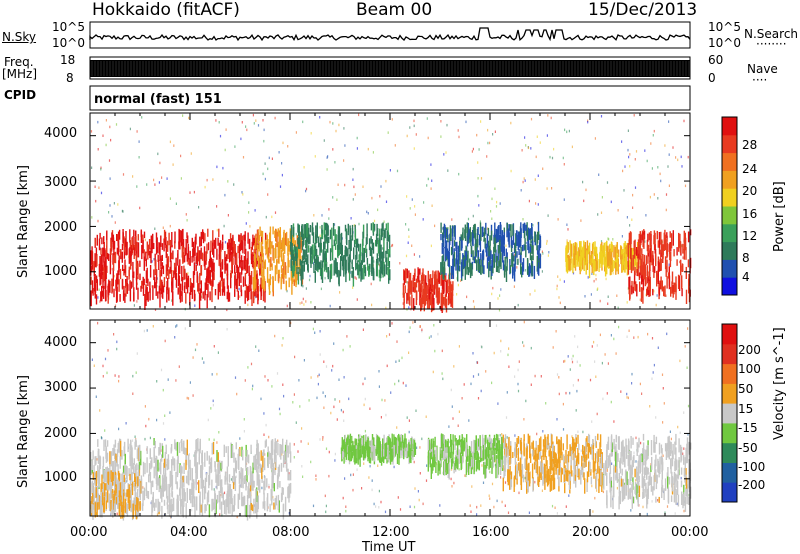  What do you see at coordinates (729, 126) in the screenshot?
I see `power-colorbar-segment` at bounding box center [729, 126].